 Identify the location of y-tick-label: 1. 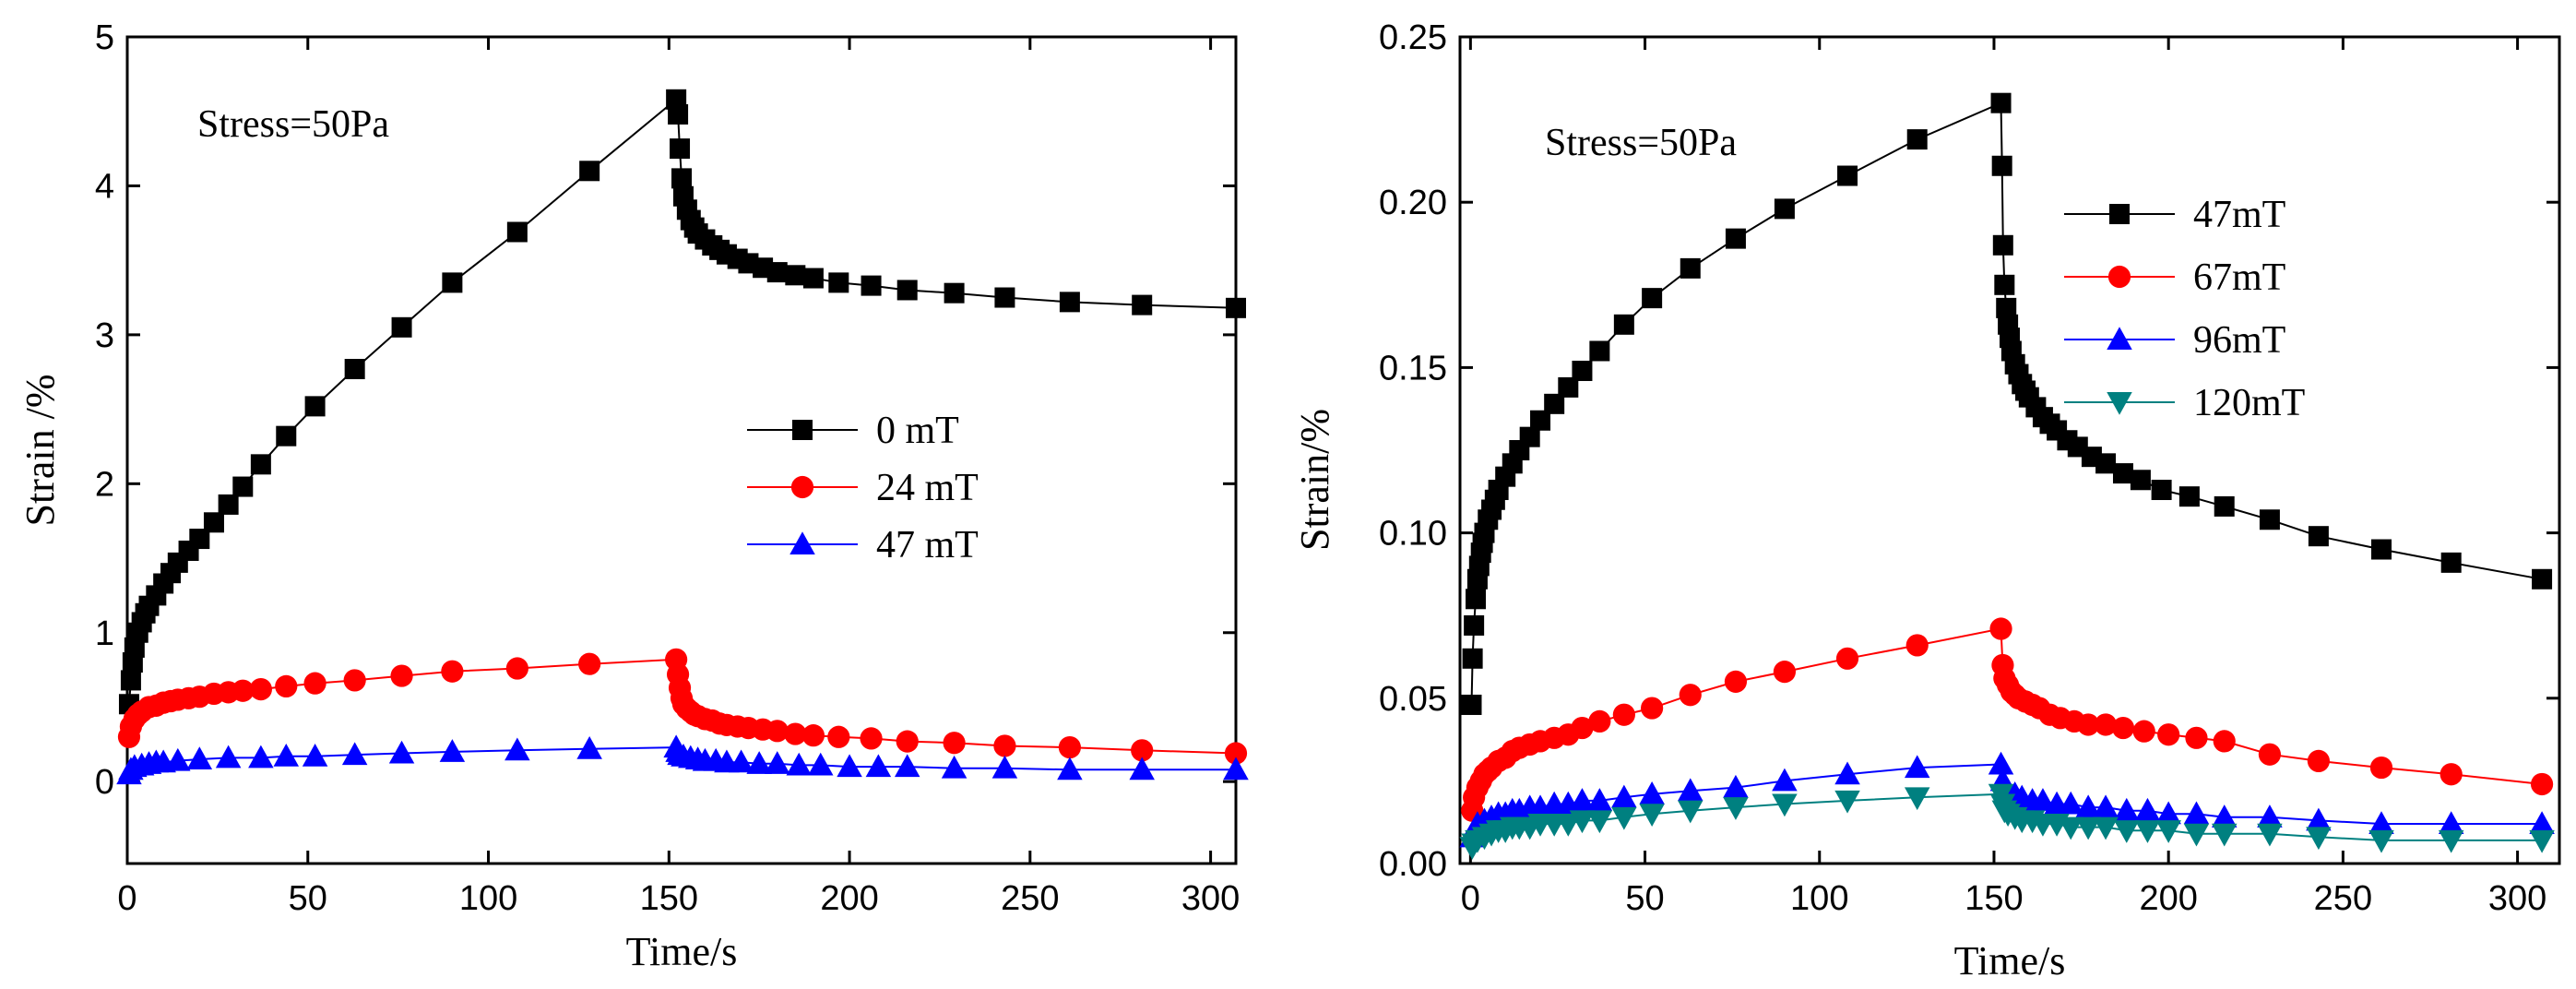
(104, 633).